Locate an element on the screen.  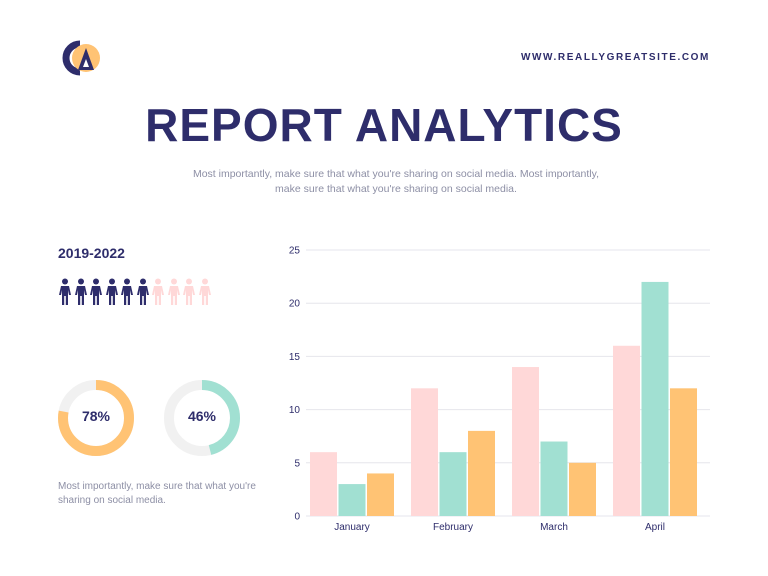
y-tick-label: 0 is located at coordinates (297, 517).